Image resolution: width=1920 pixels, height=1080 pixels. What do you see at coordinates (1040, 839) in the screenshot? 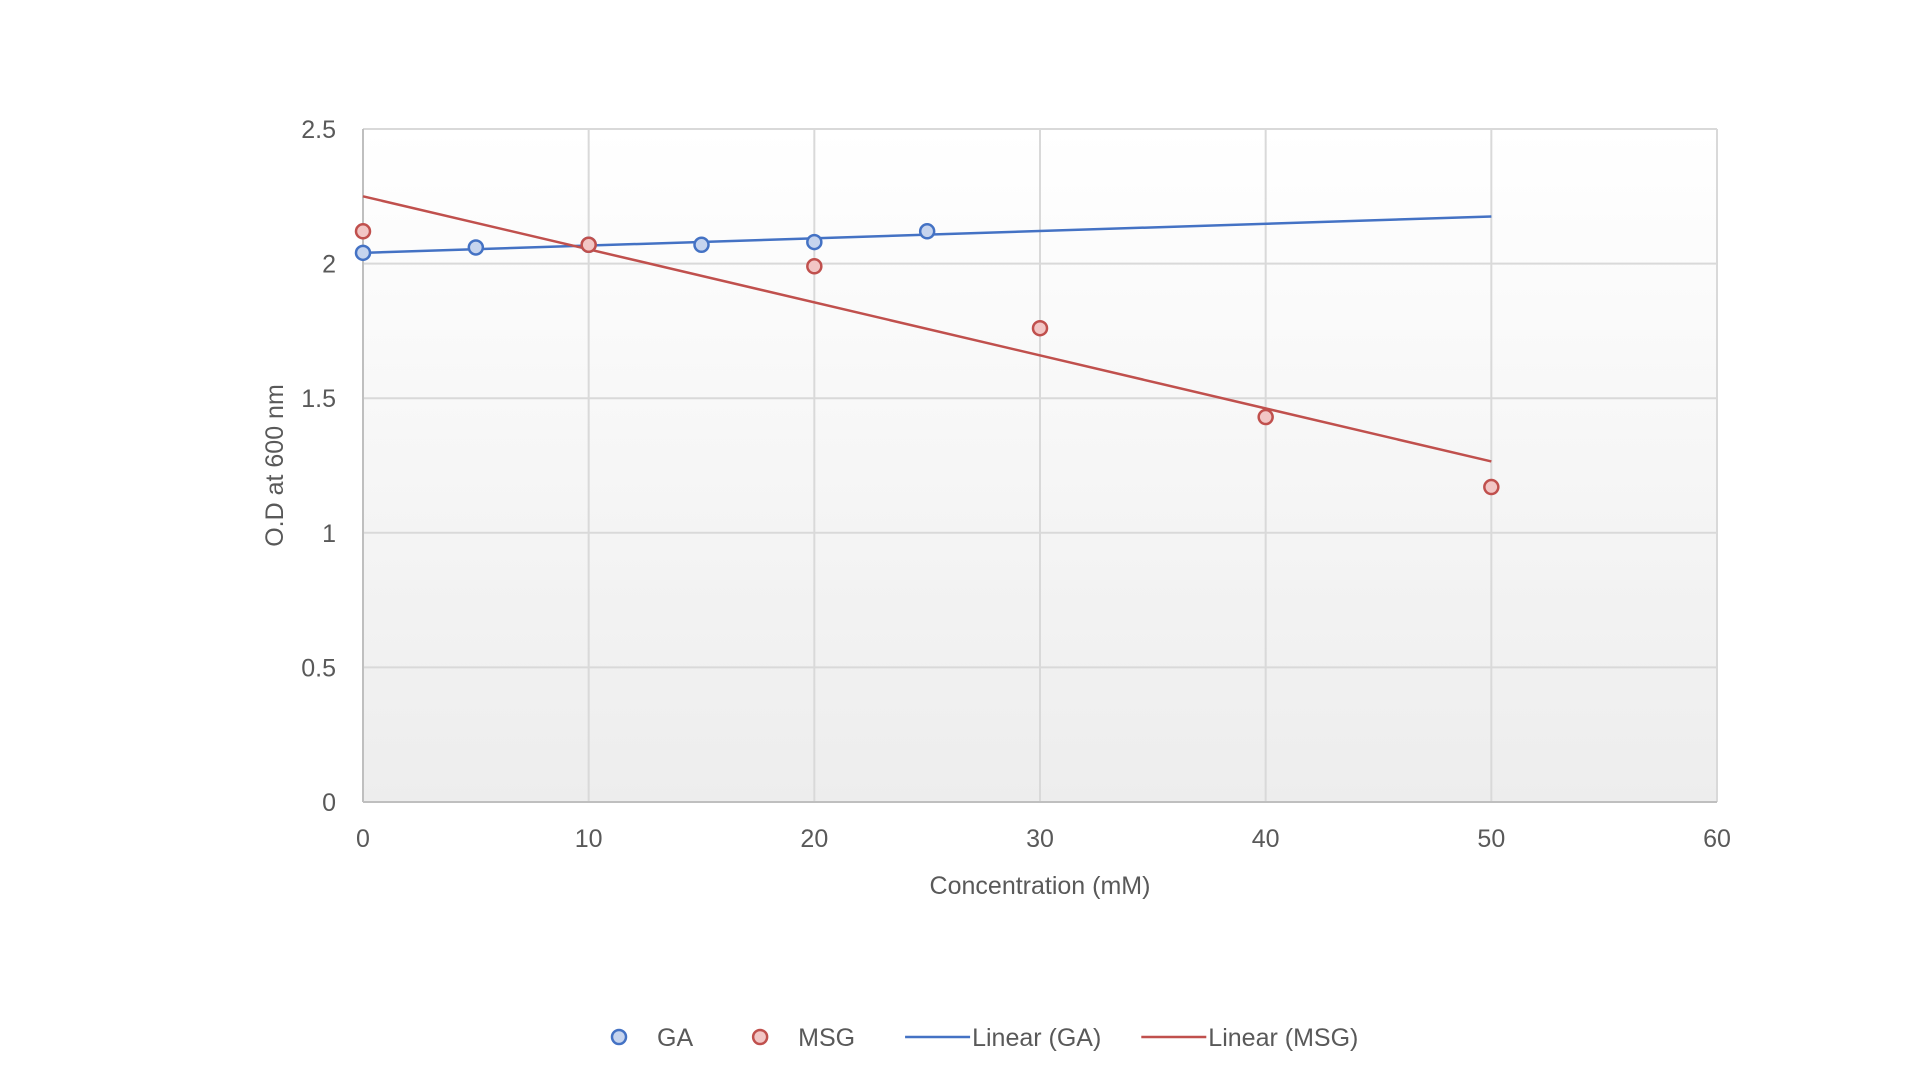
I see `x-tick-label: 30` at bounding box center [1040, 839].